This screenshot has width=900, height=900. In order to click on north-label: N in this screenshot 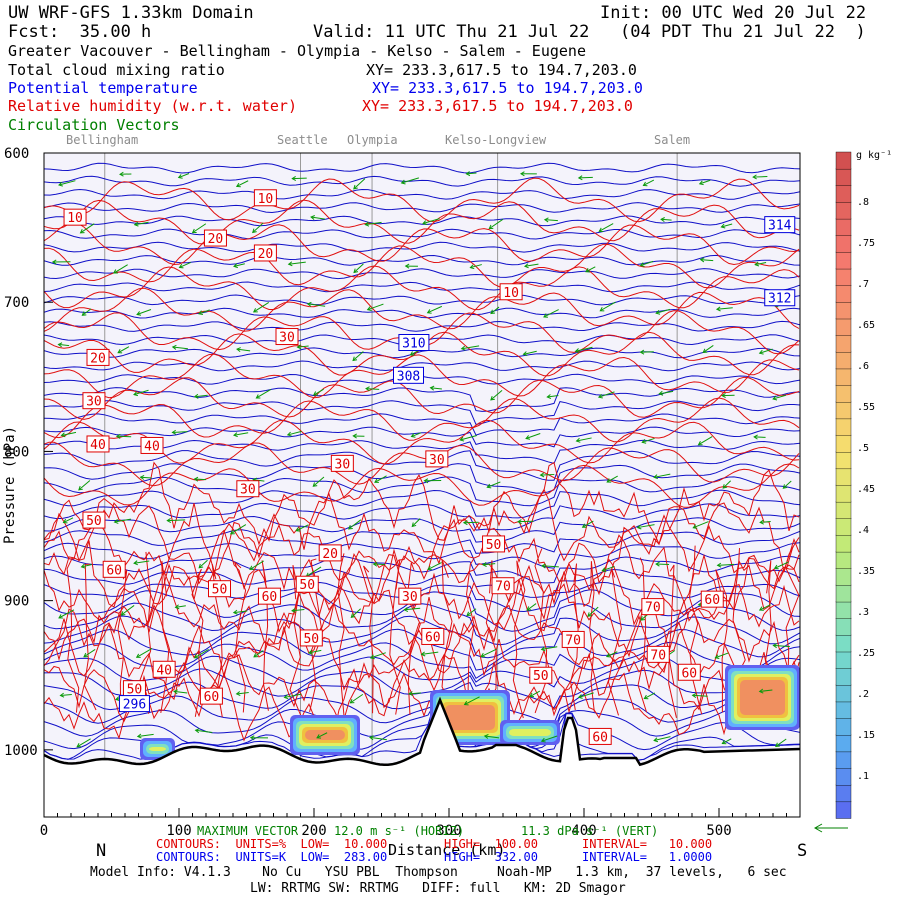, I will do `click(101, 851)`.